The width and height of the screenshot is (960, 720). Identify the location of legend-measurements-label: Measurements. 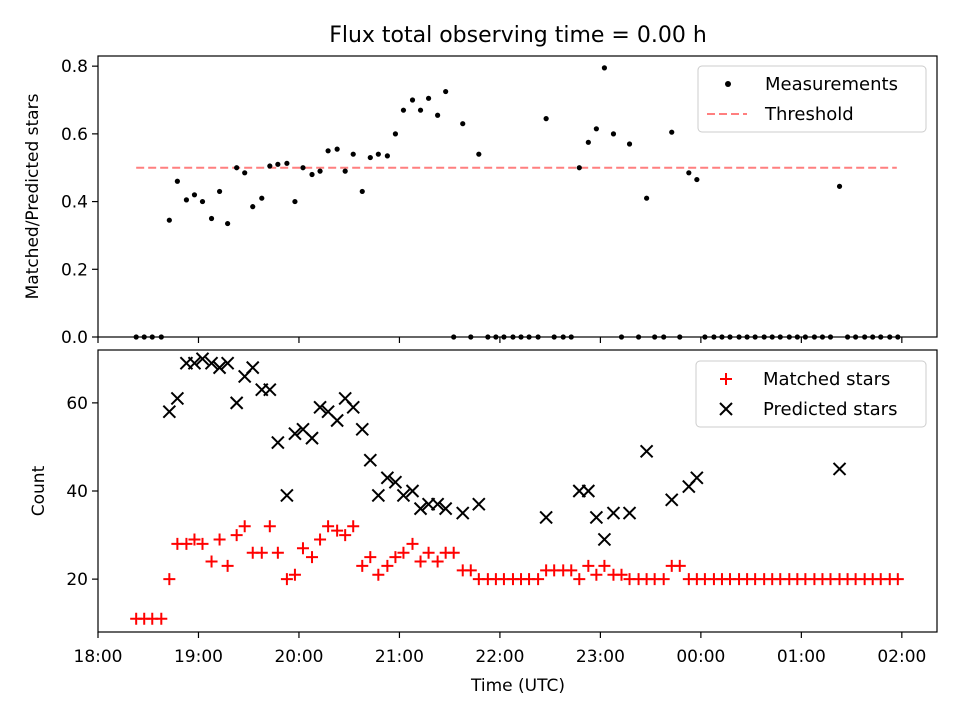
(831, 84).